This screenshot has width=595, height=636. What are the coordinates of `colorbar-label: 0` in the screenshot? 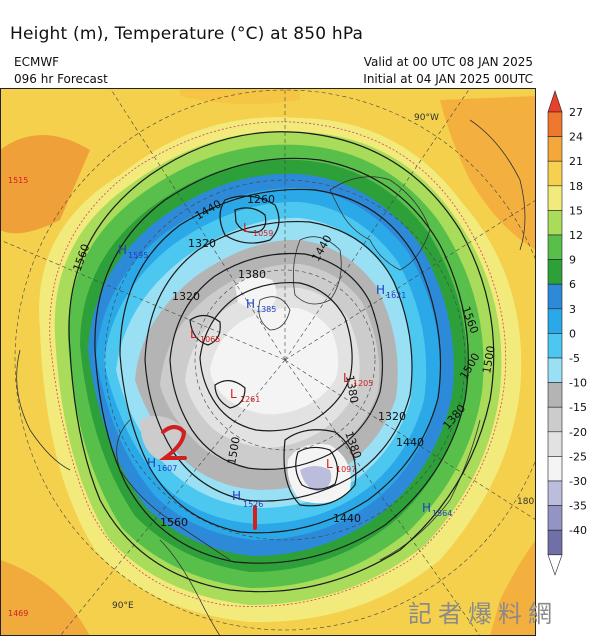 It's located at (572, 333).